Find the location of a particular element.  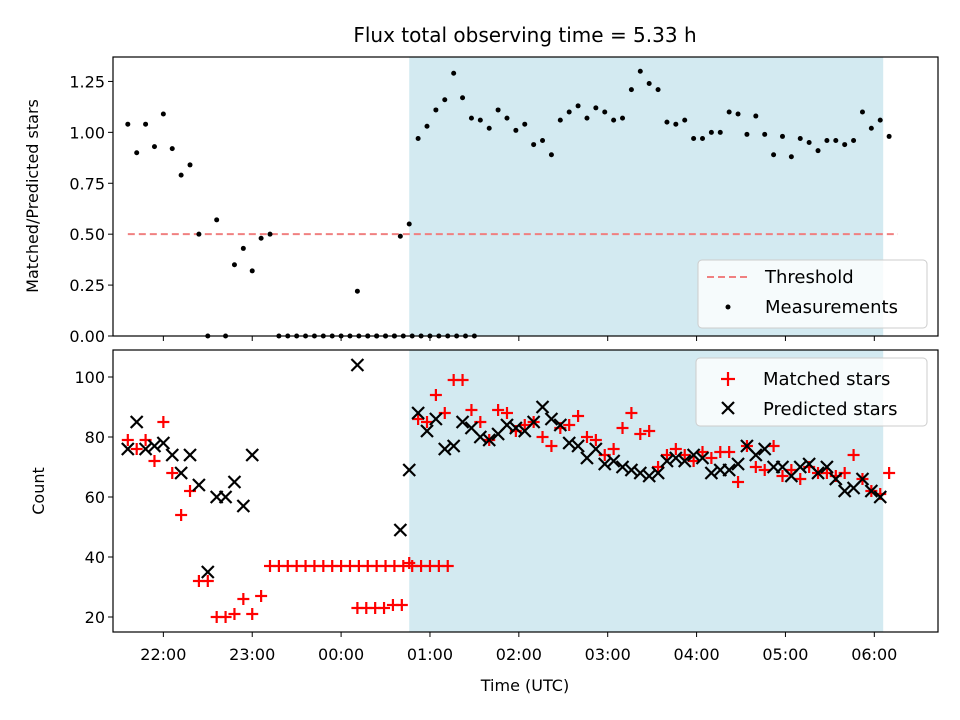

top-y-tick-label: 0.75 is located at coordinates (87, 183).